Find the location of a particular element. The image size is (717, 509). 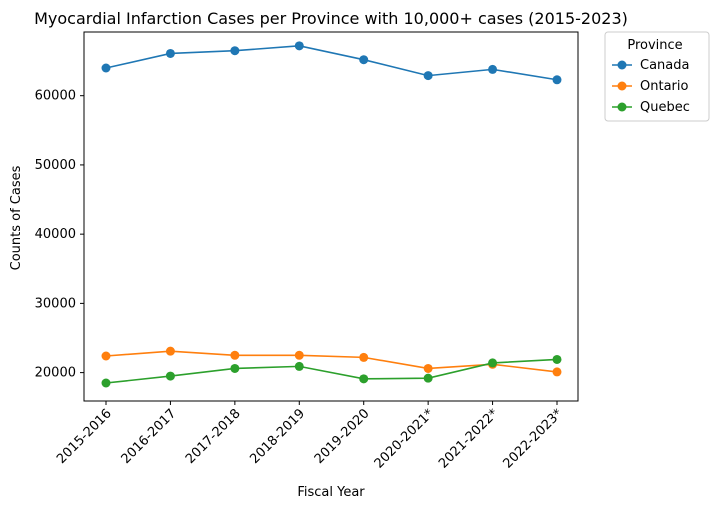

y-tick-label: 20000 is located at coordinates (55, 373).